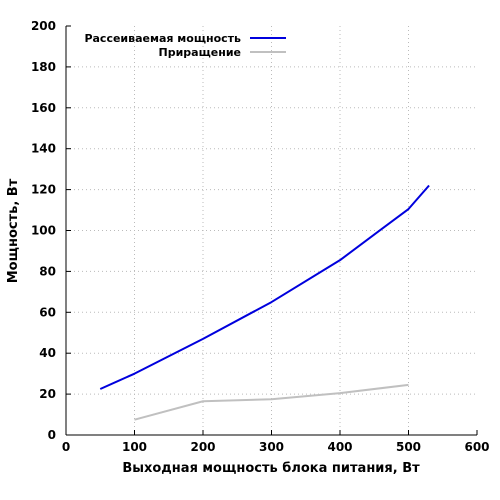  Describe the element at coordinates (162, 38) in the screenshot. I see `legend-label-1: Рассеиваемая мощность` at that location.